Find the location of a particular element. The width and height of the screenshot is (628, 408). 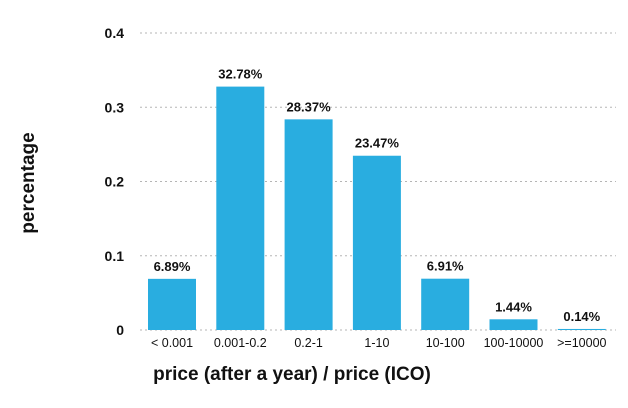

x-category-label: 10-100 is located at coordinates (445, 343).